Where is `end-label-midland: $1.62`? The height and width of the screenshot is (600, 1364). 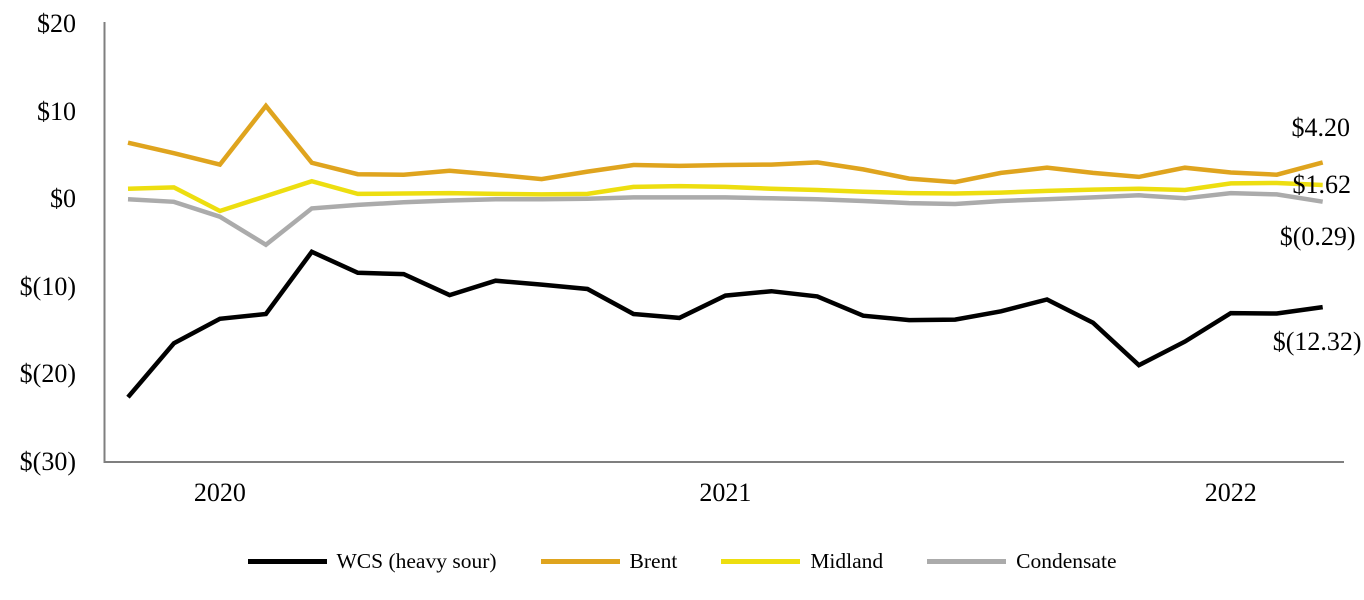 end-label-midland: $1.62 is located at coordinates (1321, 184).